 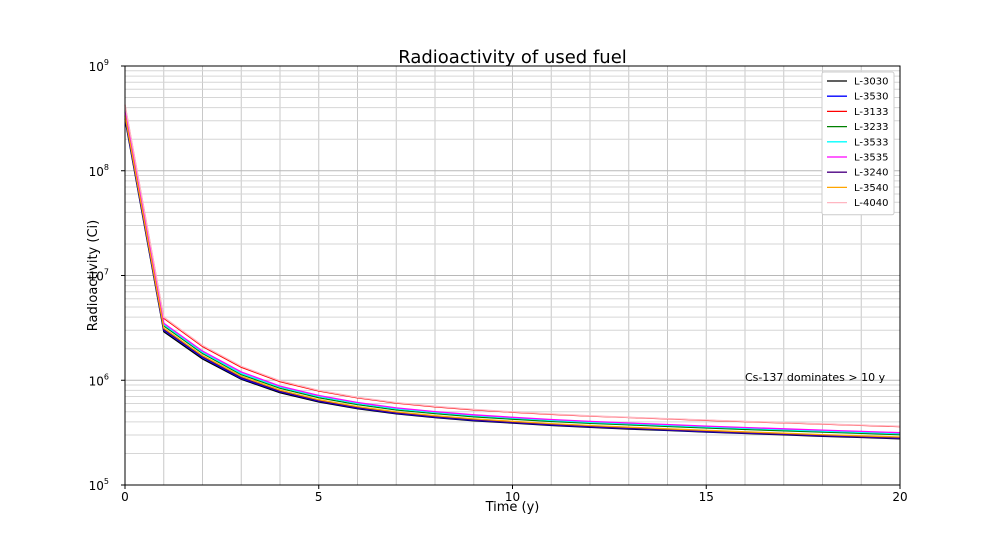 What do you see at coordinates (871, 82) in the screenshot?
I see `legend-label: L-3030` at bounding box center [871, 82].